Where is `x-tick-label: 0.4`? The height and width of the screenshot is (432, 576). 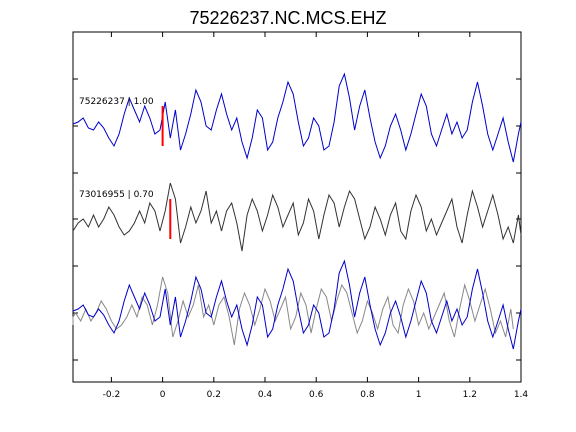 x-tick-label: 0.4 is located at coordinates (265, 395).